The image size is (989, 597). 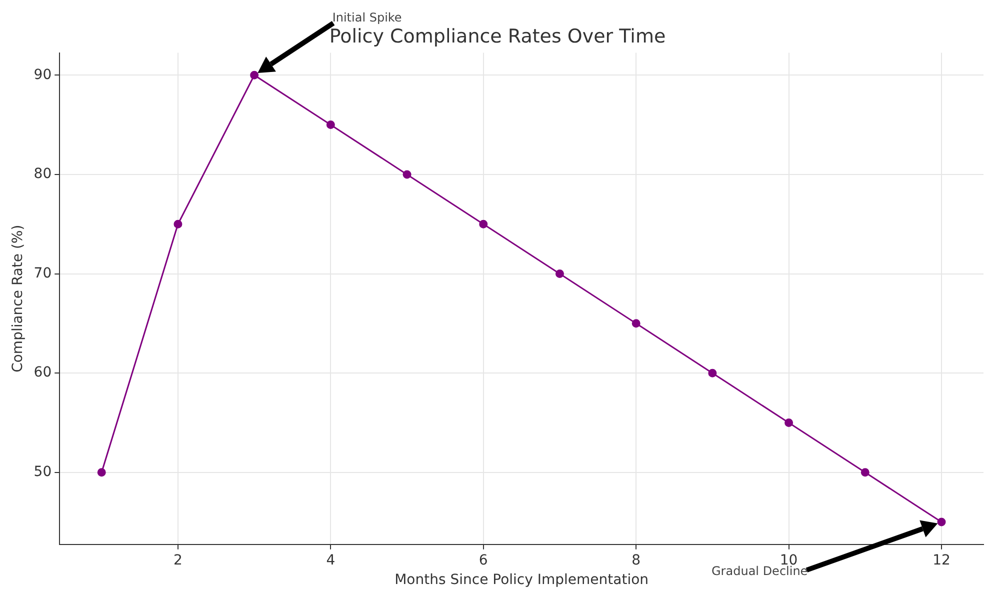 What do you see at coordinates (483, 560) in the screenshot?
I see `x-tick-label: 6` at bounding box center [483, 560].